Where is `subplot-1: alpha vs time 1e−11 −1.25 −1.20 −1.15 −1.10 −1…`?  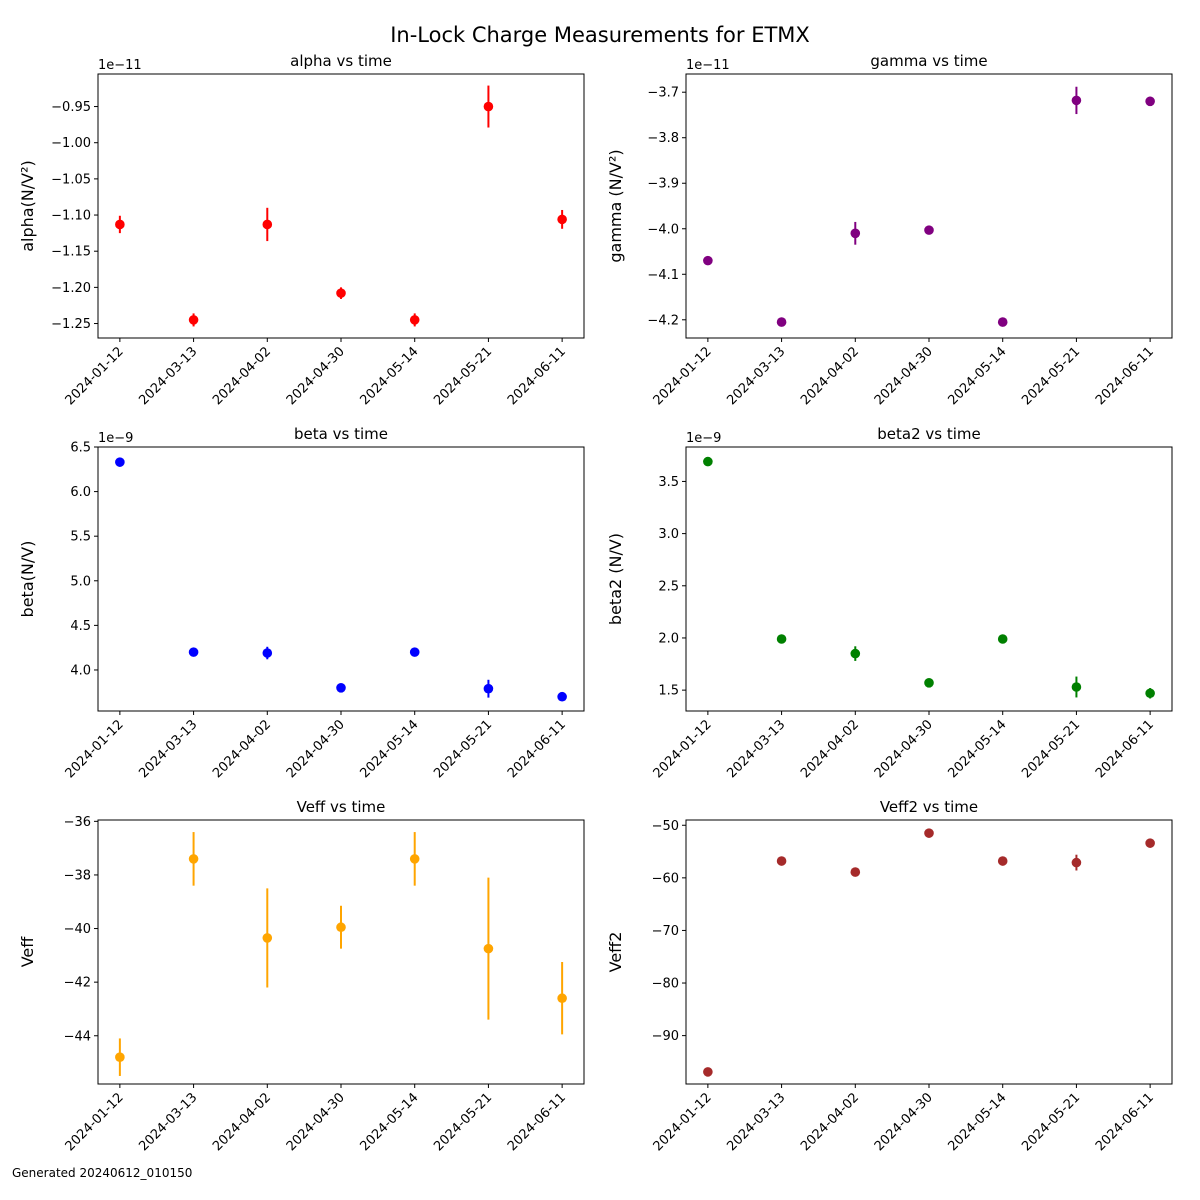 subplot-1: alpha vs time 1e−11 −1.25 −1.20 −1.15 −1.10 −1… is located at coordinates (301, 230).